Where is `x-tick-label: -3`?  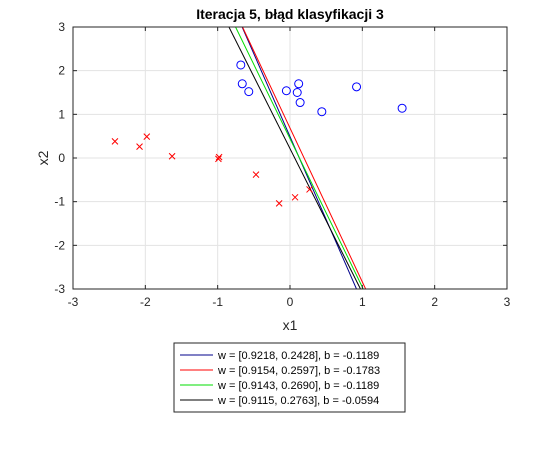
x-tick-label: -3 is located at coordinates (73, 302).